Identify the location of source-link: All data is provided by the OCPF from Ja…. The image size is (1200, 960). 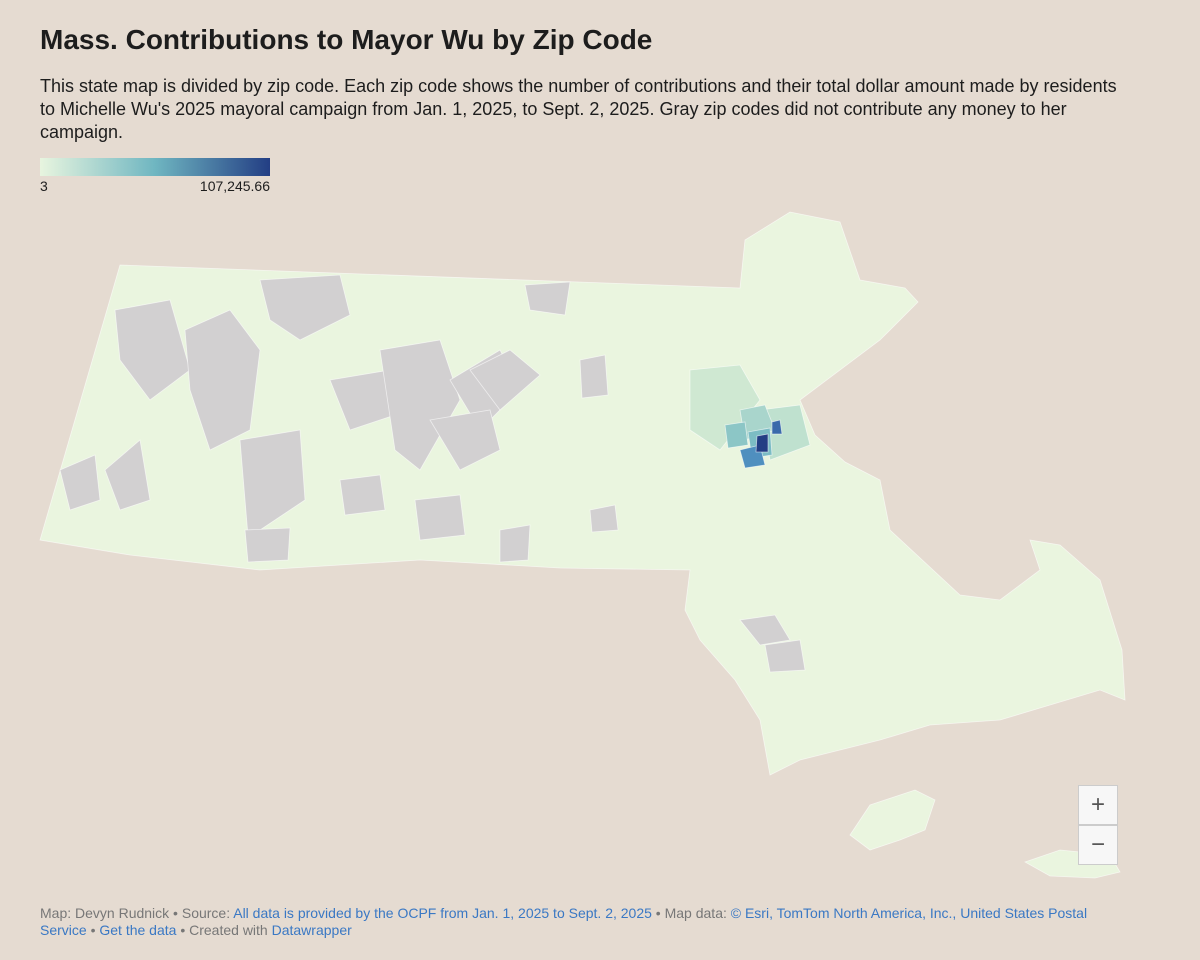
(442, 913).